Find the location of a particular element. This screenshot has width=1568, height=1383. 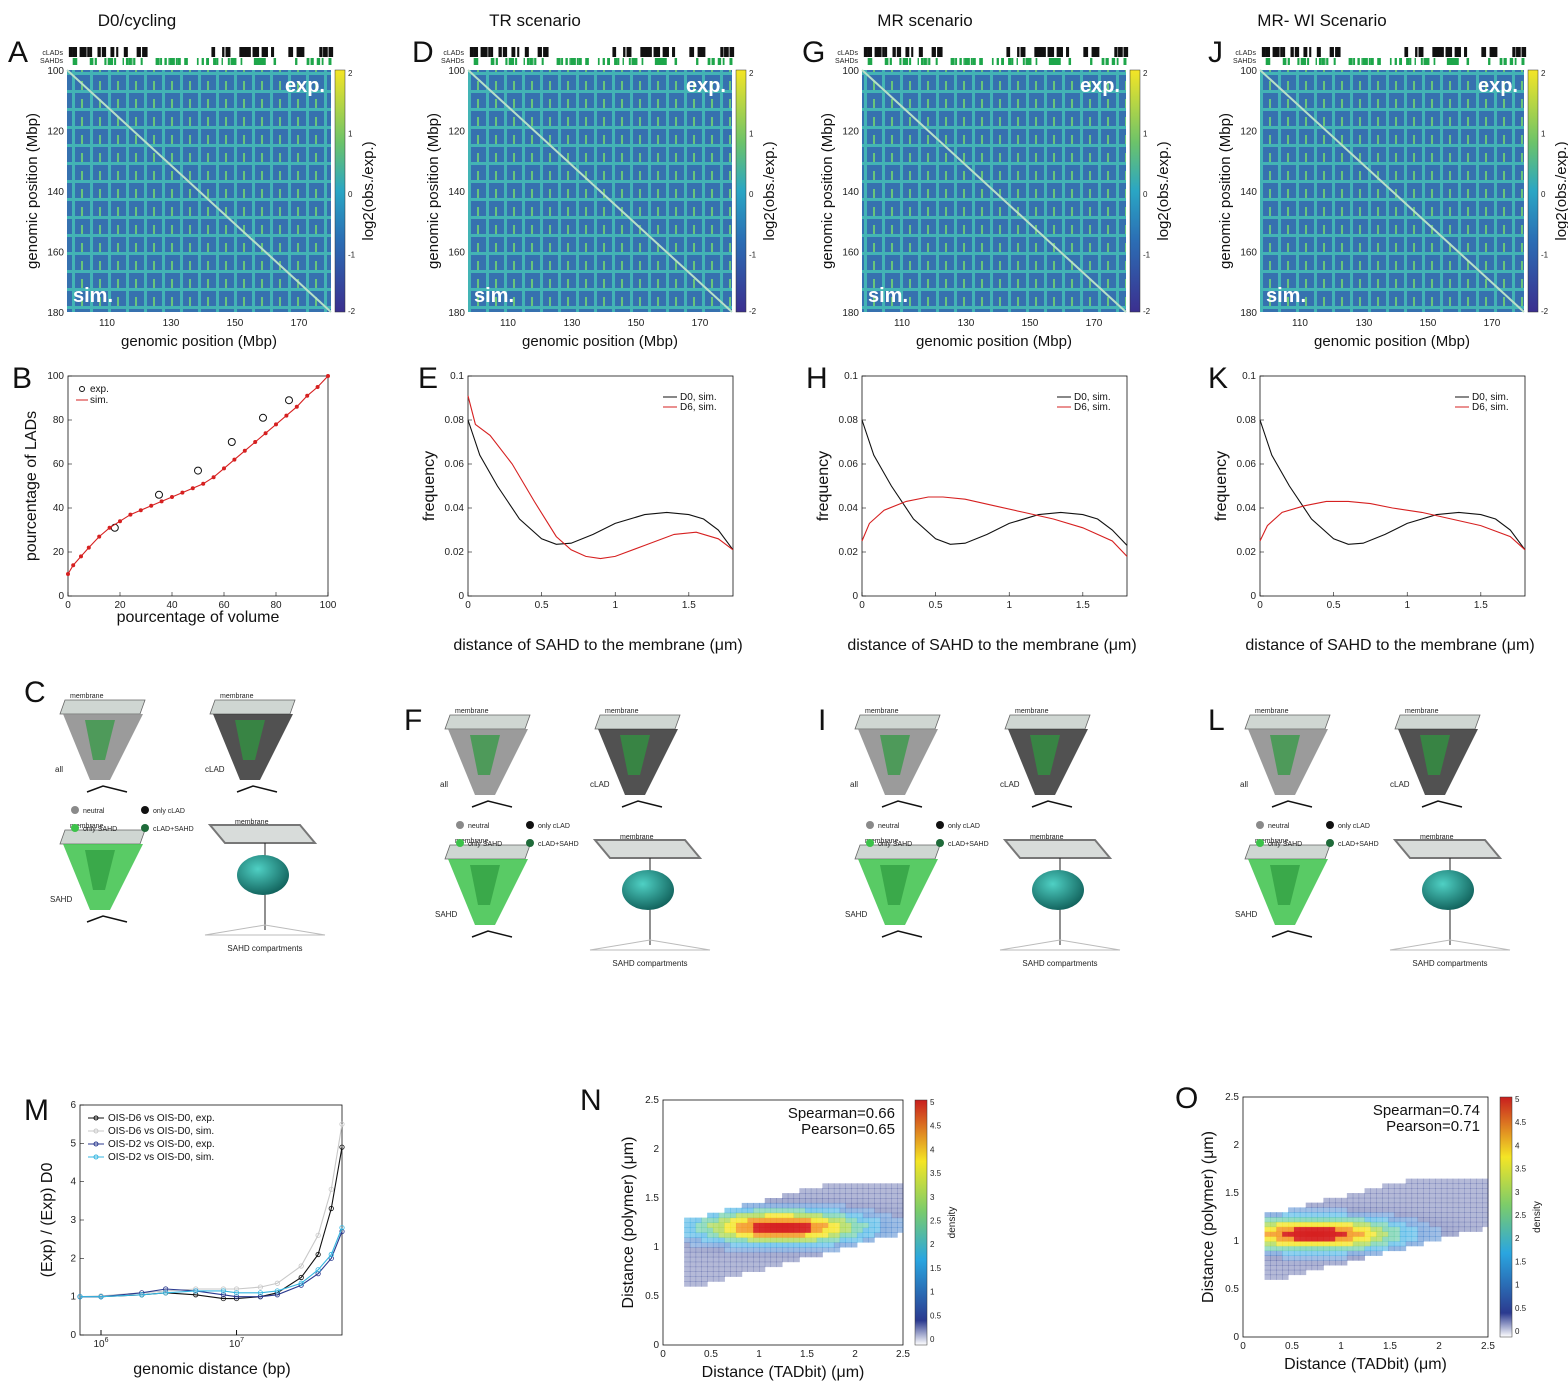

colorbar is located at coordinates (921, 1222).